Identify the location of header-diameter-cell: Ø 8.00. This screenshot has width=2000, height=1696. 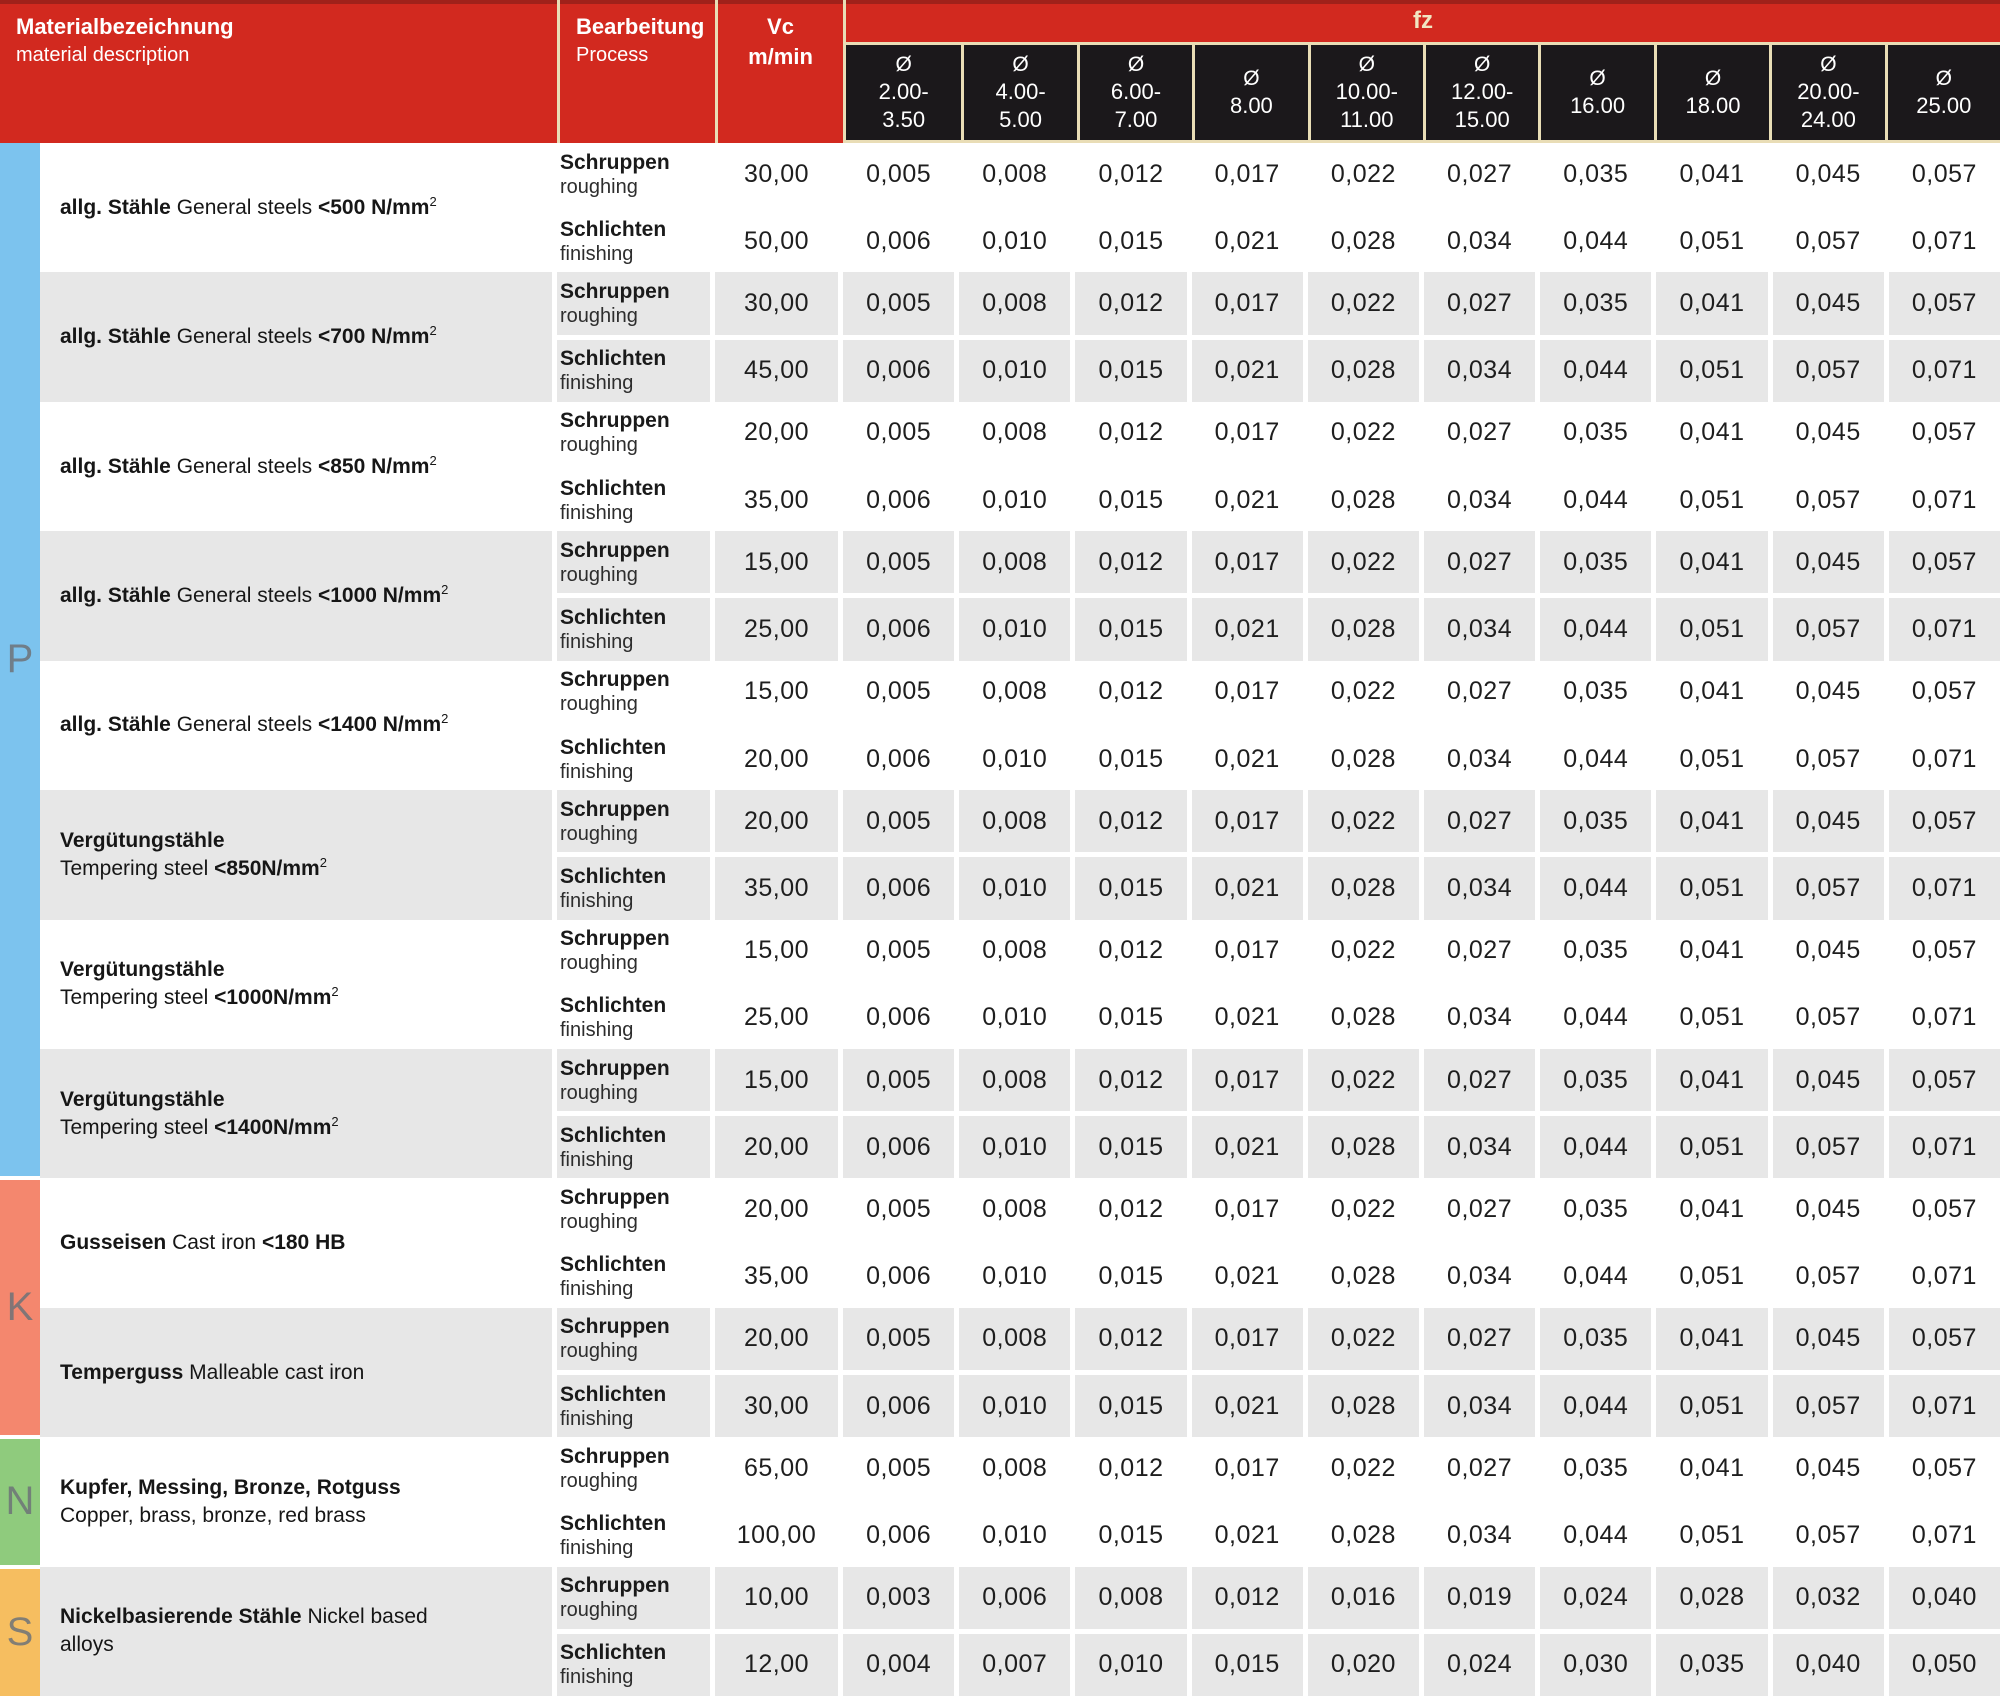
(1250, 94).